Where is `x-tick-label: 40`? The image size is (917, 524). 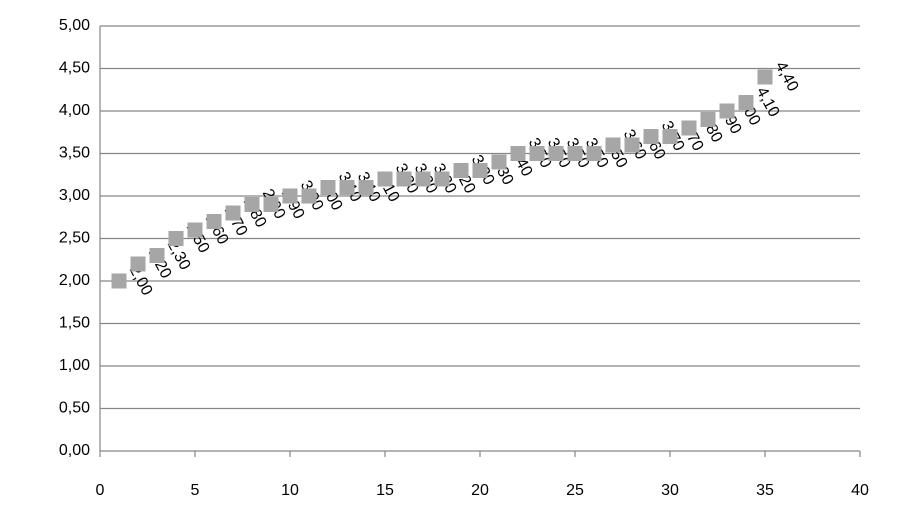
x-tick-label: 40 is located at coordinates (860, 490).